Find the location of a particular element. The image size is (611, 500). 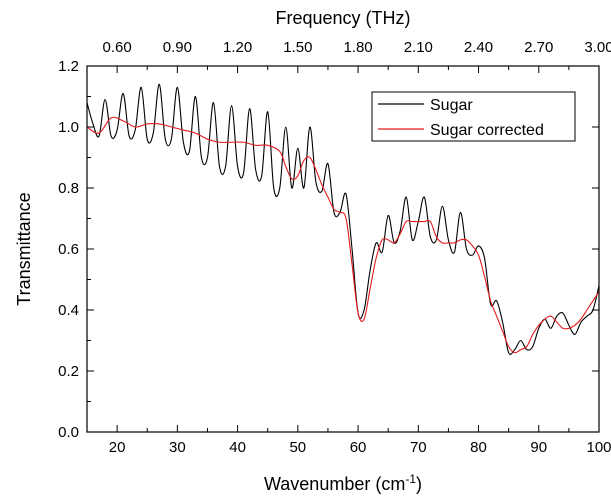

y-tick-label: 1.2 is located at coordinates (68, 66).